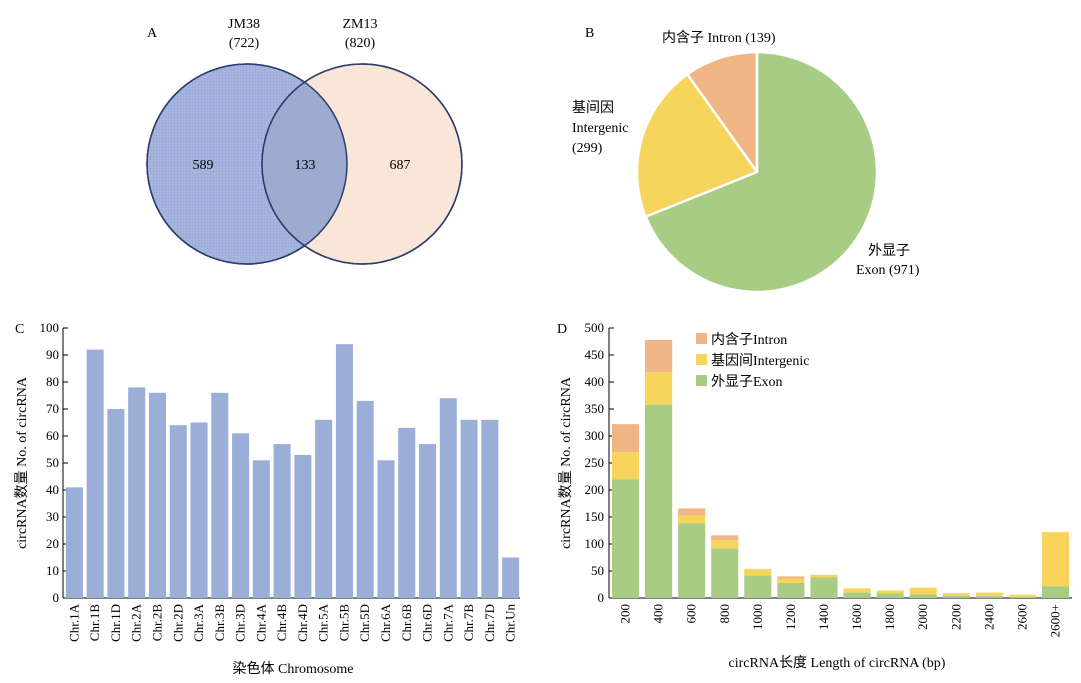 The height and width of the screenshot is (683, 1081). I want to click on d-x-tick-label: 1600, so click(856, 617).